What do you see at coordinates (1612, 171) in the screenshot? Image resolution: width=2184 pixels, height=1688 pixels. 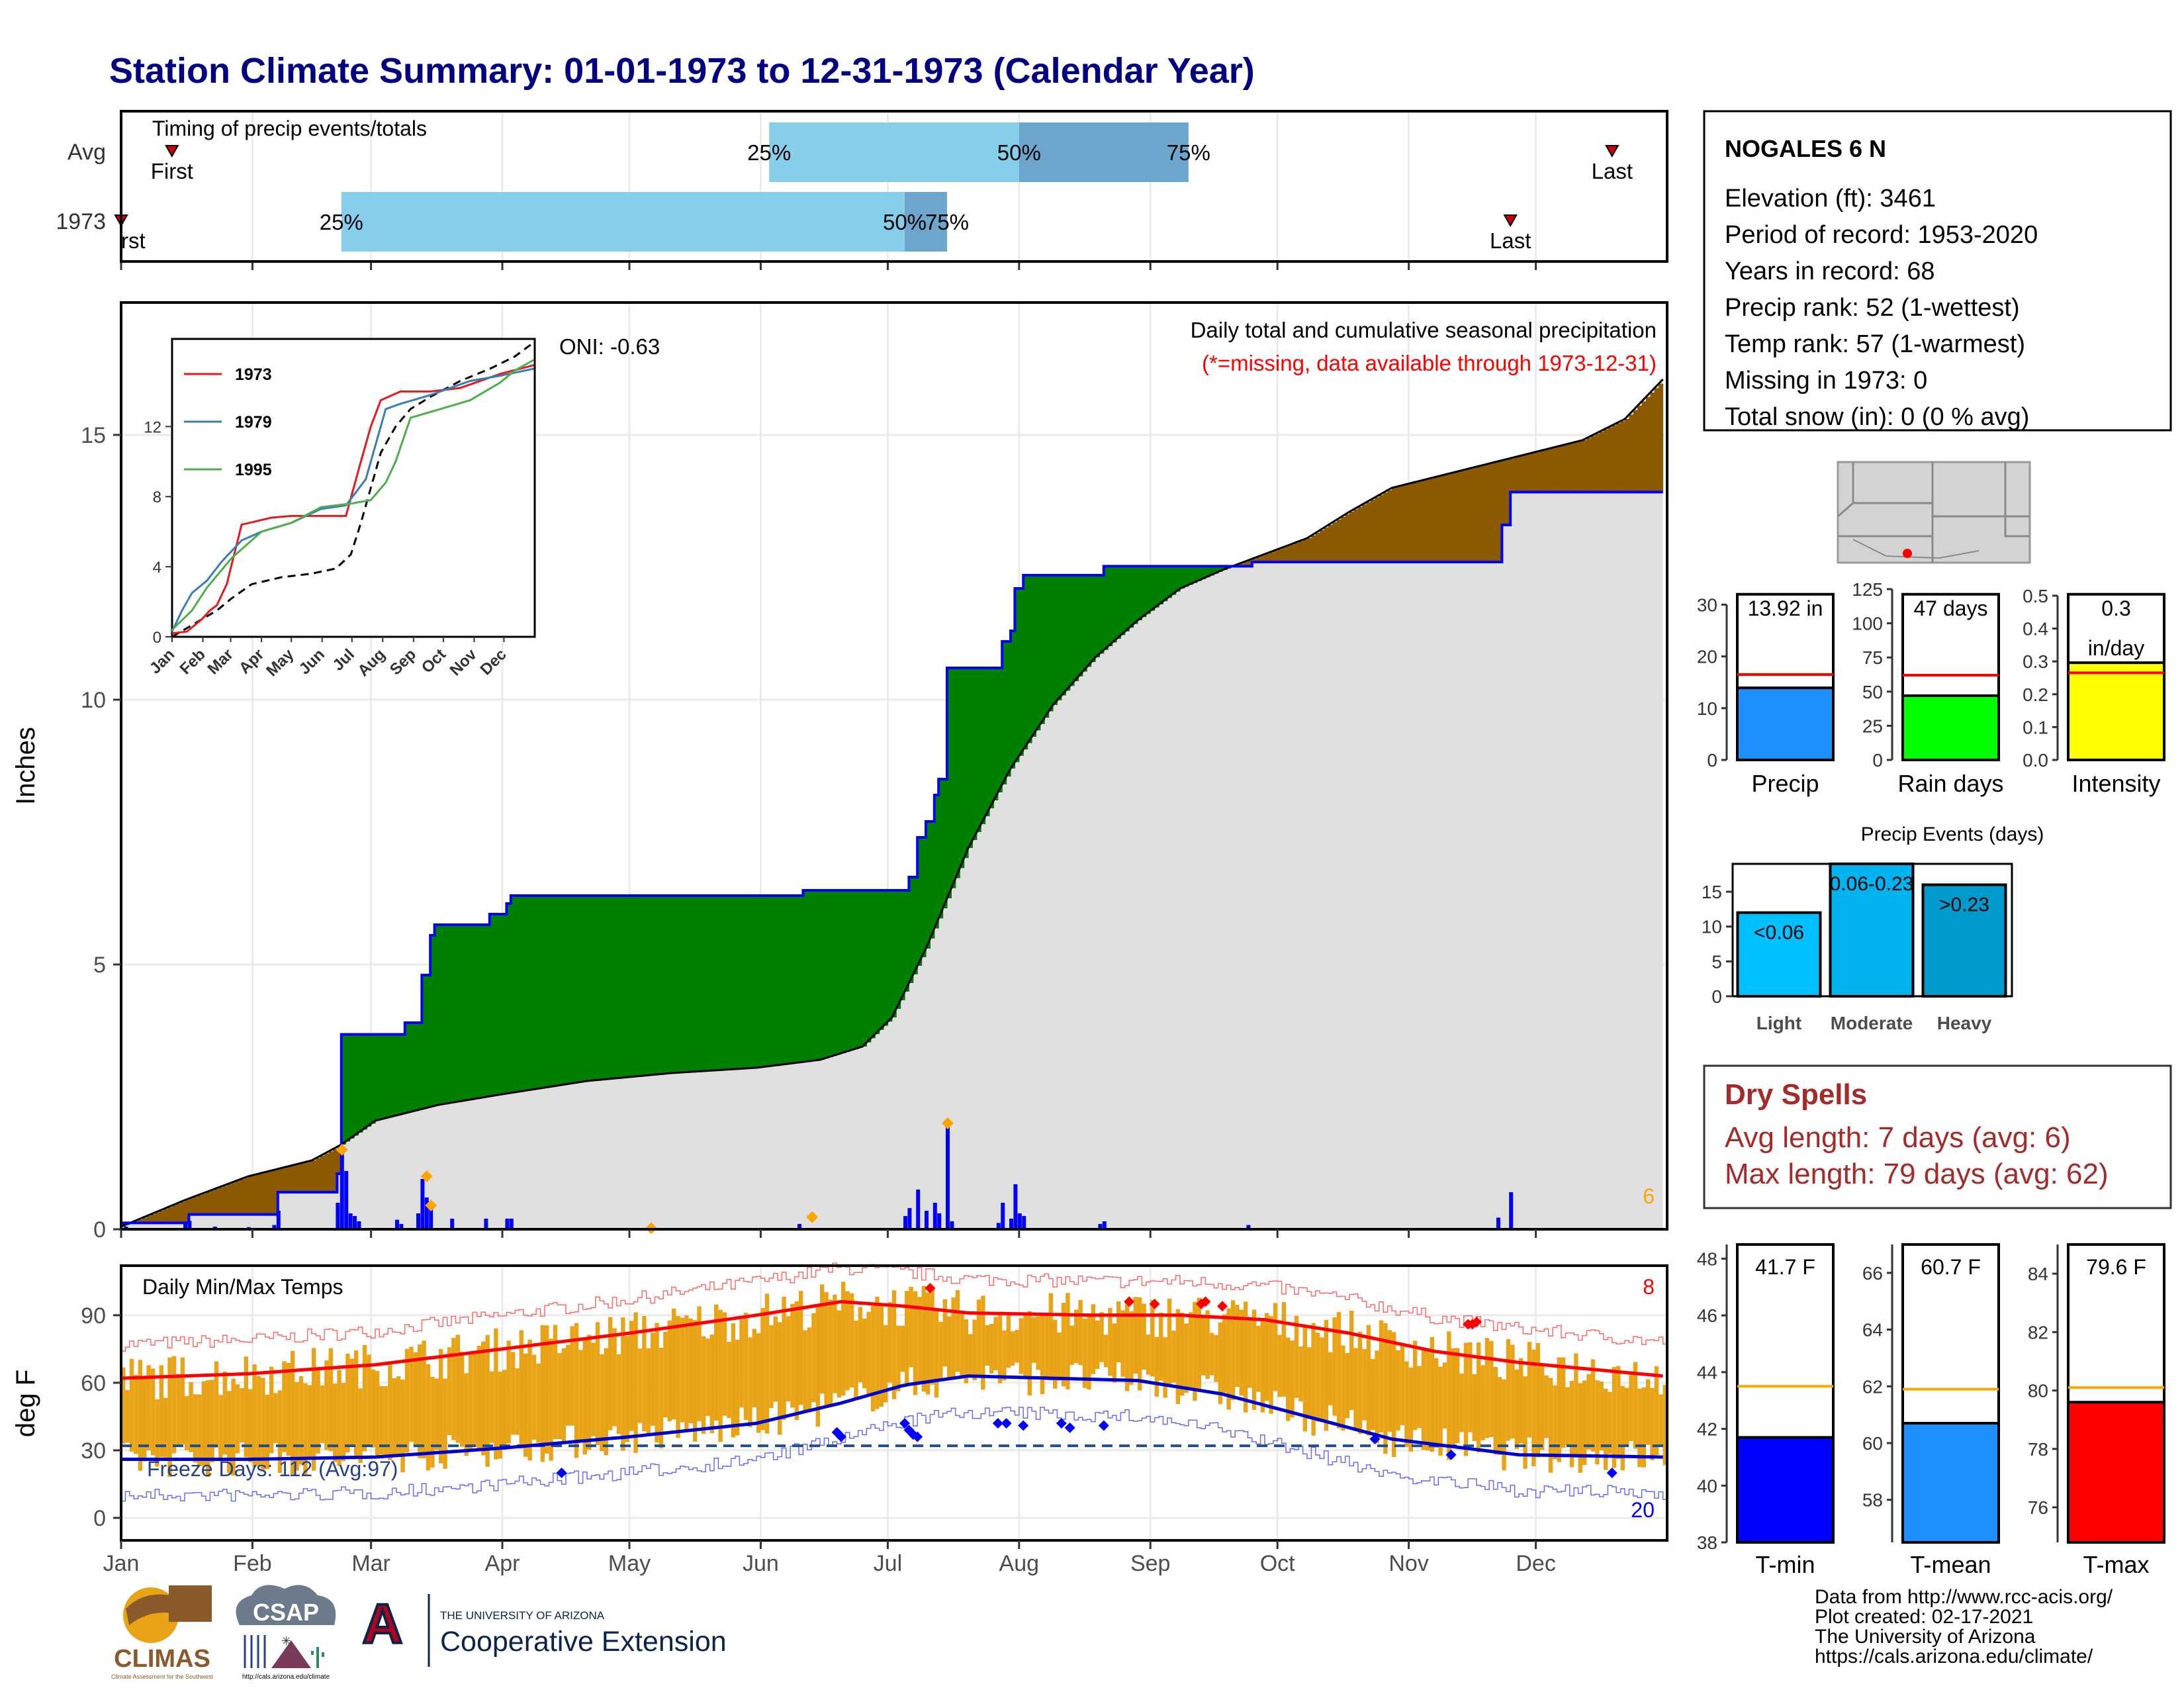 I see `timing-last-label: Last` at bounding box center [1612, 171].